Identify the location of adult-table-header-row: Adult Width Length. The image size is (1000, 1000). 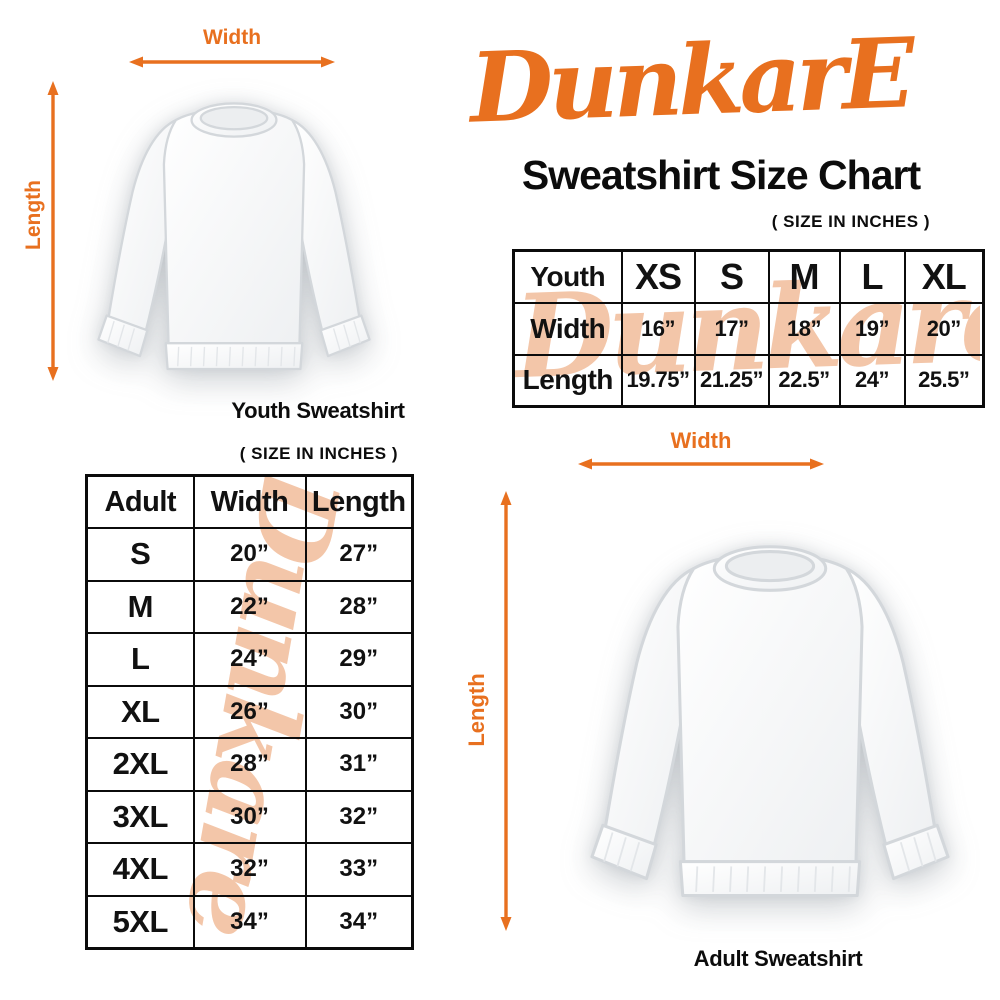
(249, 501).